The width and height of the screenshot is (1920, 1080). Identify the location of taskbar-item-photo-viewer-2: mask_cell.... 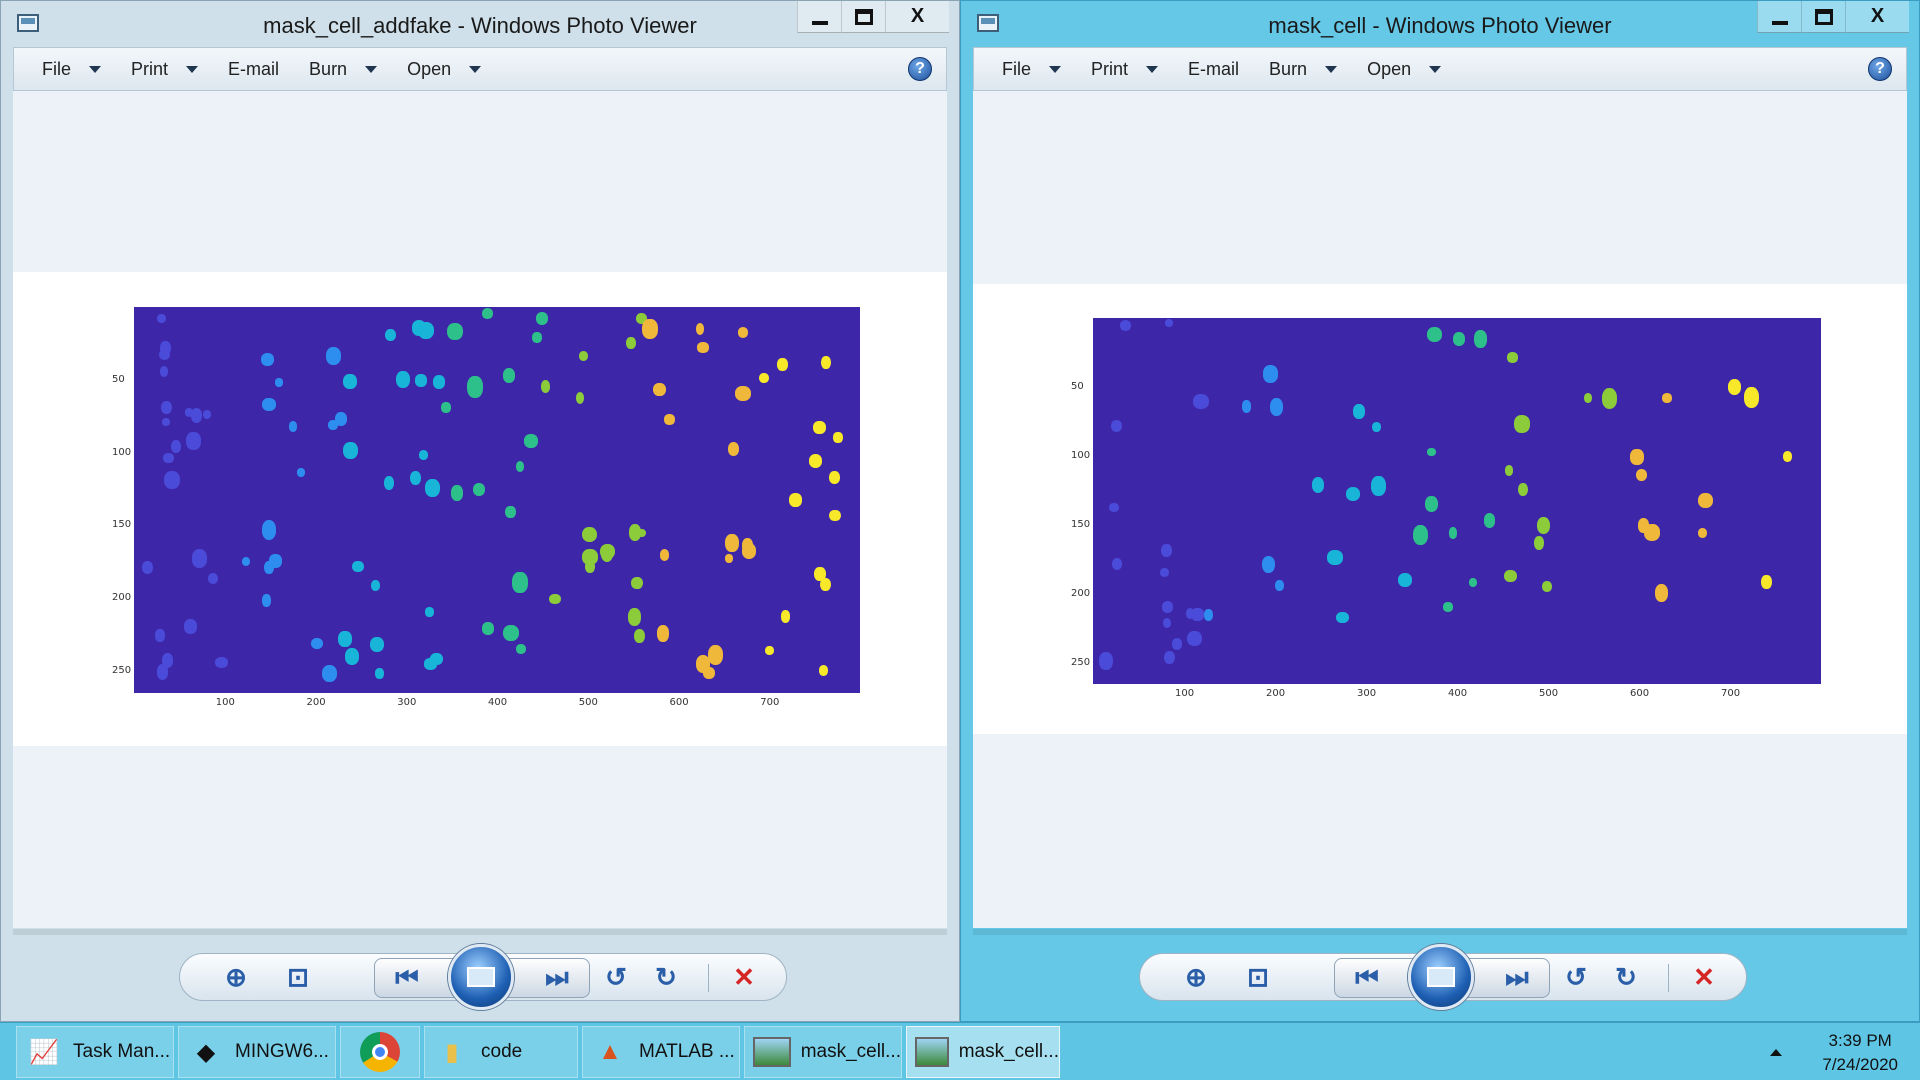
(983, 1052).